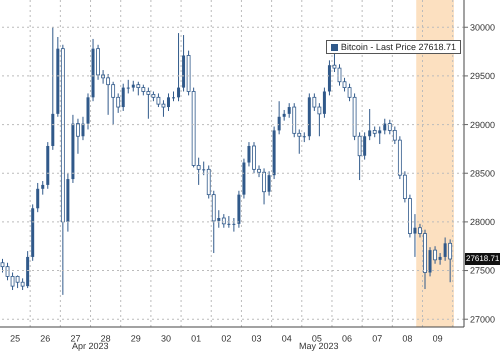  Describe the element at coordinates (105, 338) in the screenshot. I see `x-tick-label: 28` at that location.